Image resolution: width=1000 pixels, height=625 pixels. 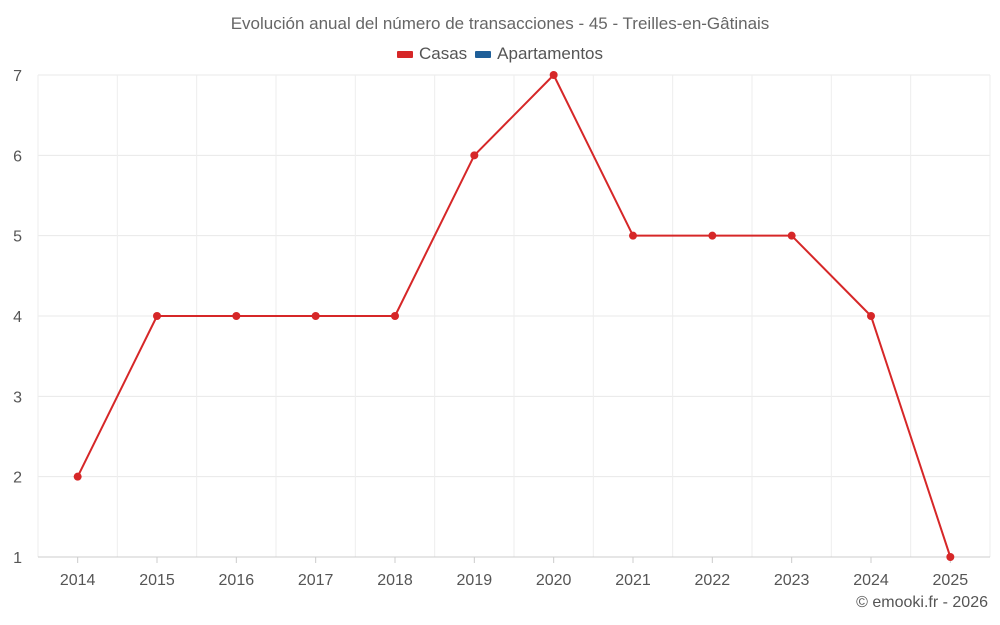 I want to click on x-tick-label: 2020, so click(x=554, y=580).